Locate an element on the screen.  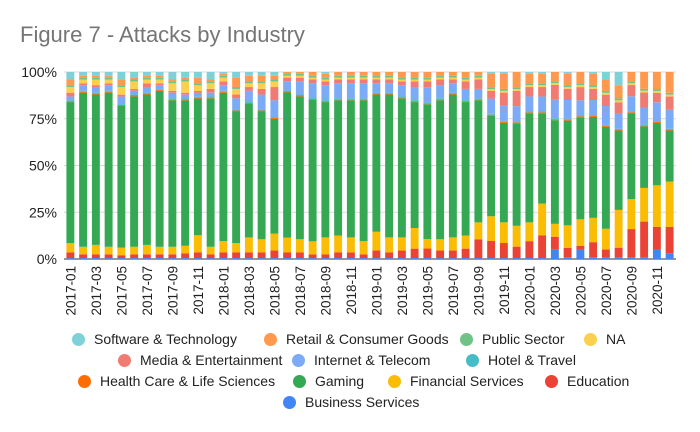
x-tick-label: 2018-05 is located at coordinates (274, 291).